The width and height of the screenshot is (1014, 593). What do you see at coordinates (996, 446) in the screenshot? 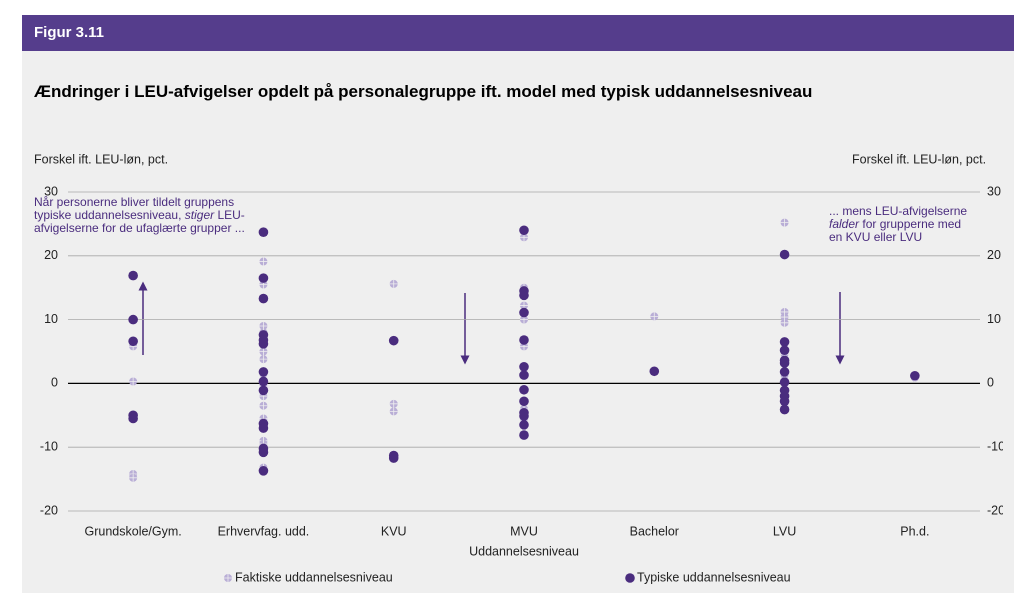
I see `y2-tick-label: -10` at bounding box center [996, 446].